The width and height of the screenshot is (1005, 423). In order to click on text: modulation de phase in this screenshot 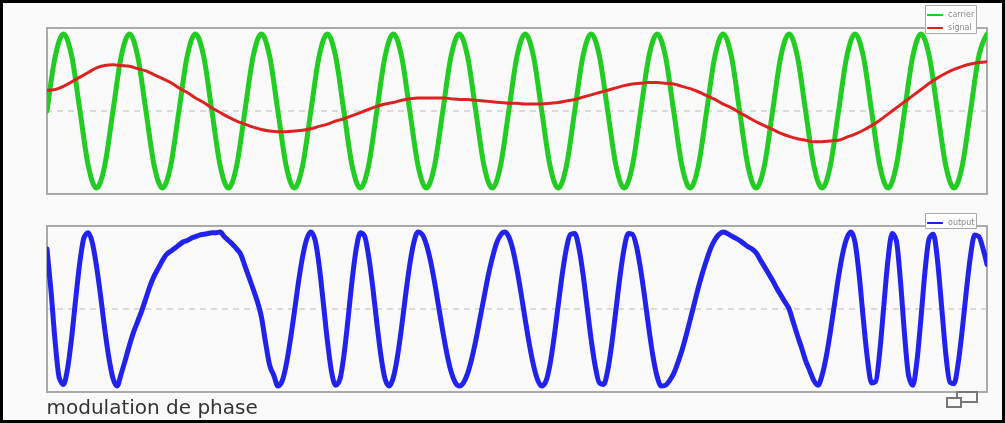, I will do `click(152, 407)`.